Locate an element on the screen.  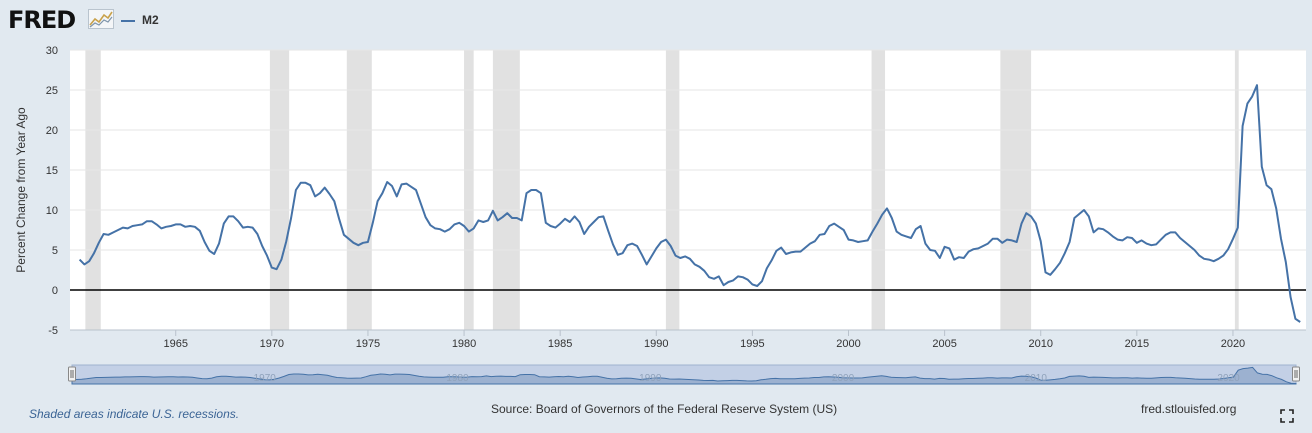
x-tick-label: 1995 is located at coordinates (752, 344).